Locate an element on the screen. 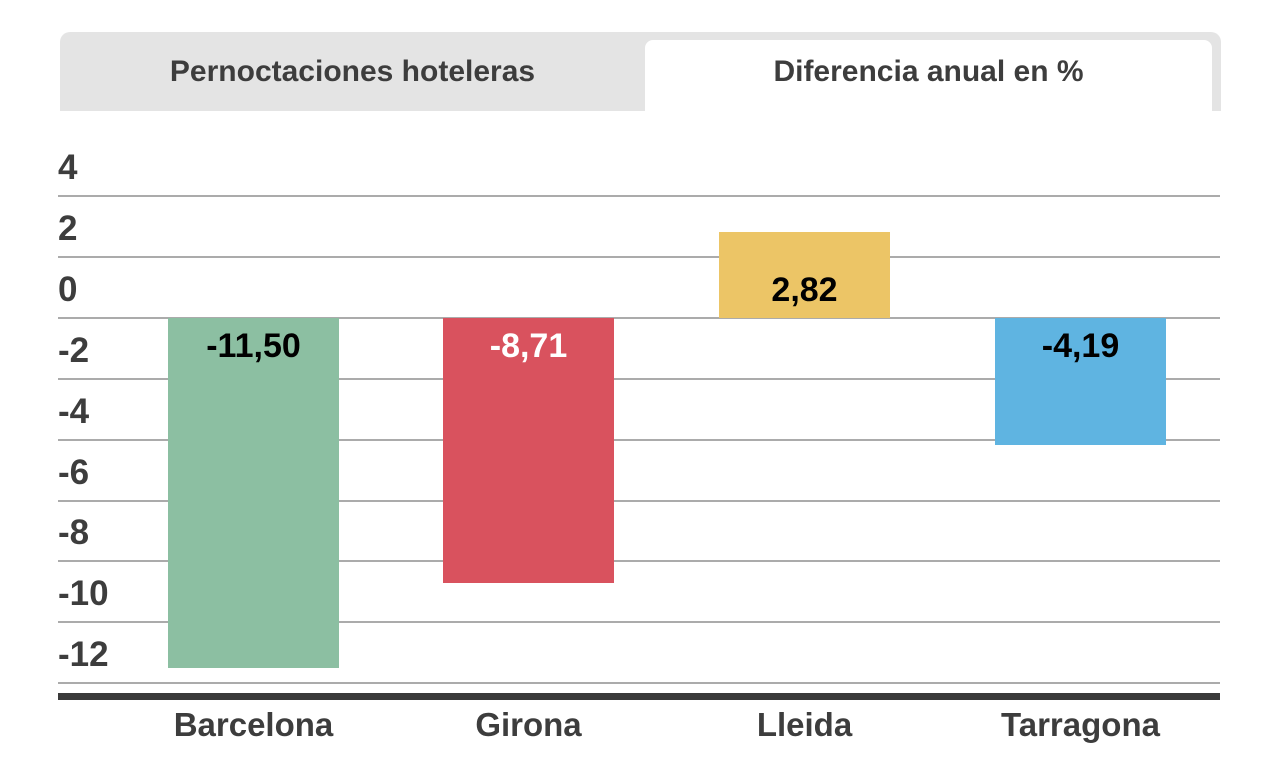 This screenshot has height=784, width=1262. category-label-lleida: Lleida is located at coordinates (804, 724).